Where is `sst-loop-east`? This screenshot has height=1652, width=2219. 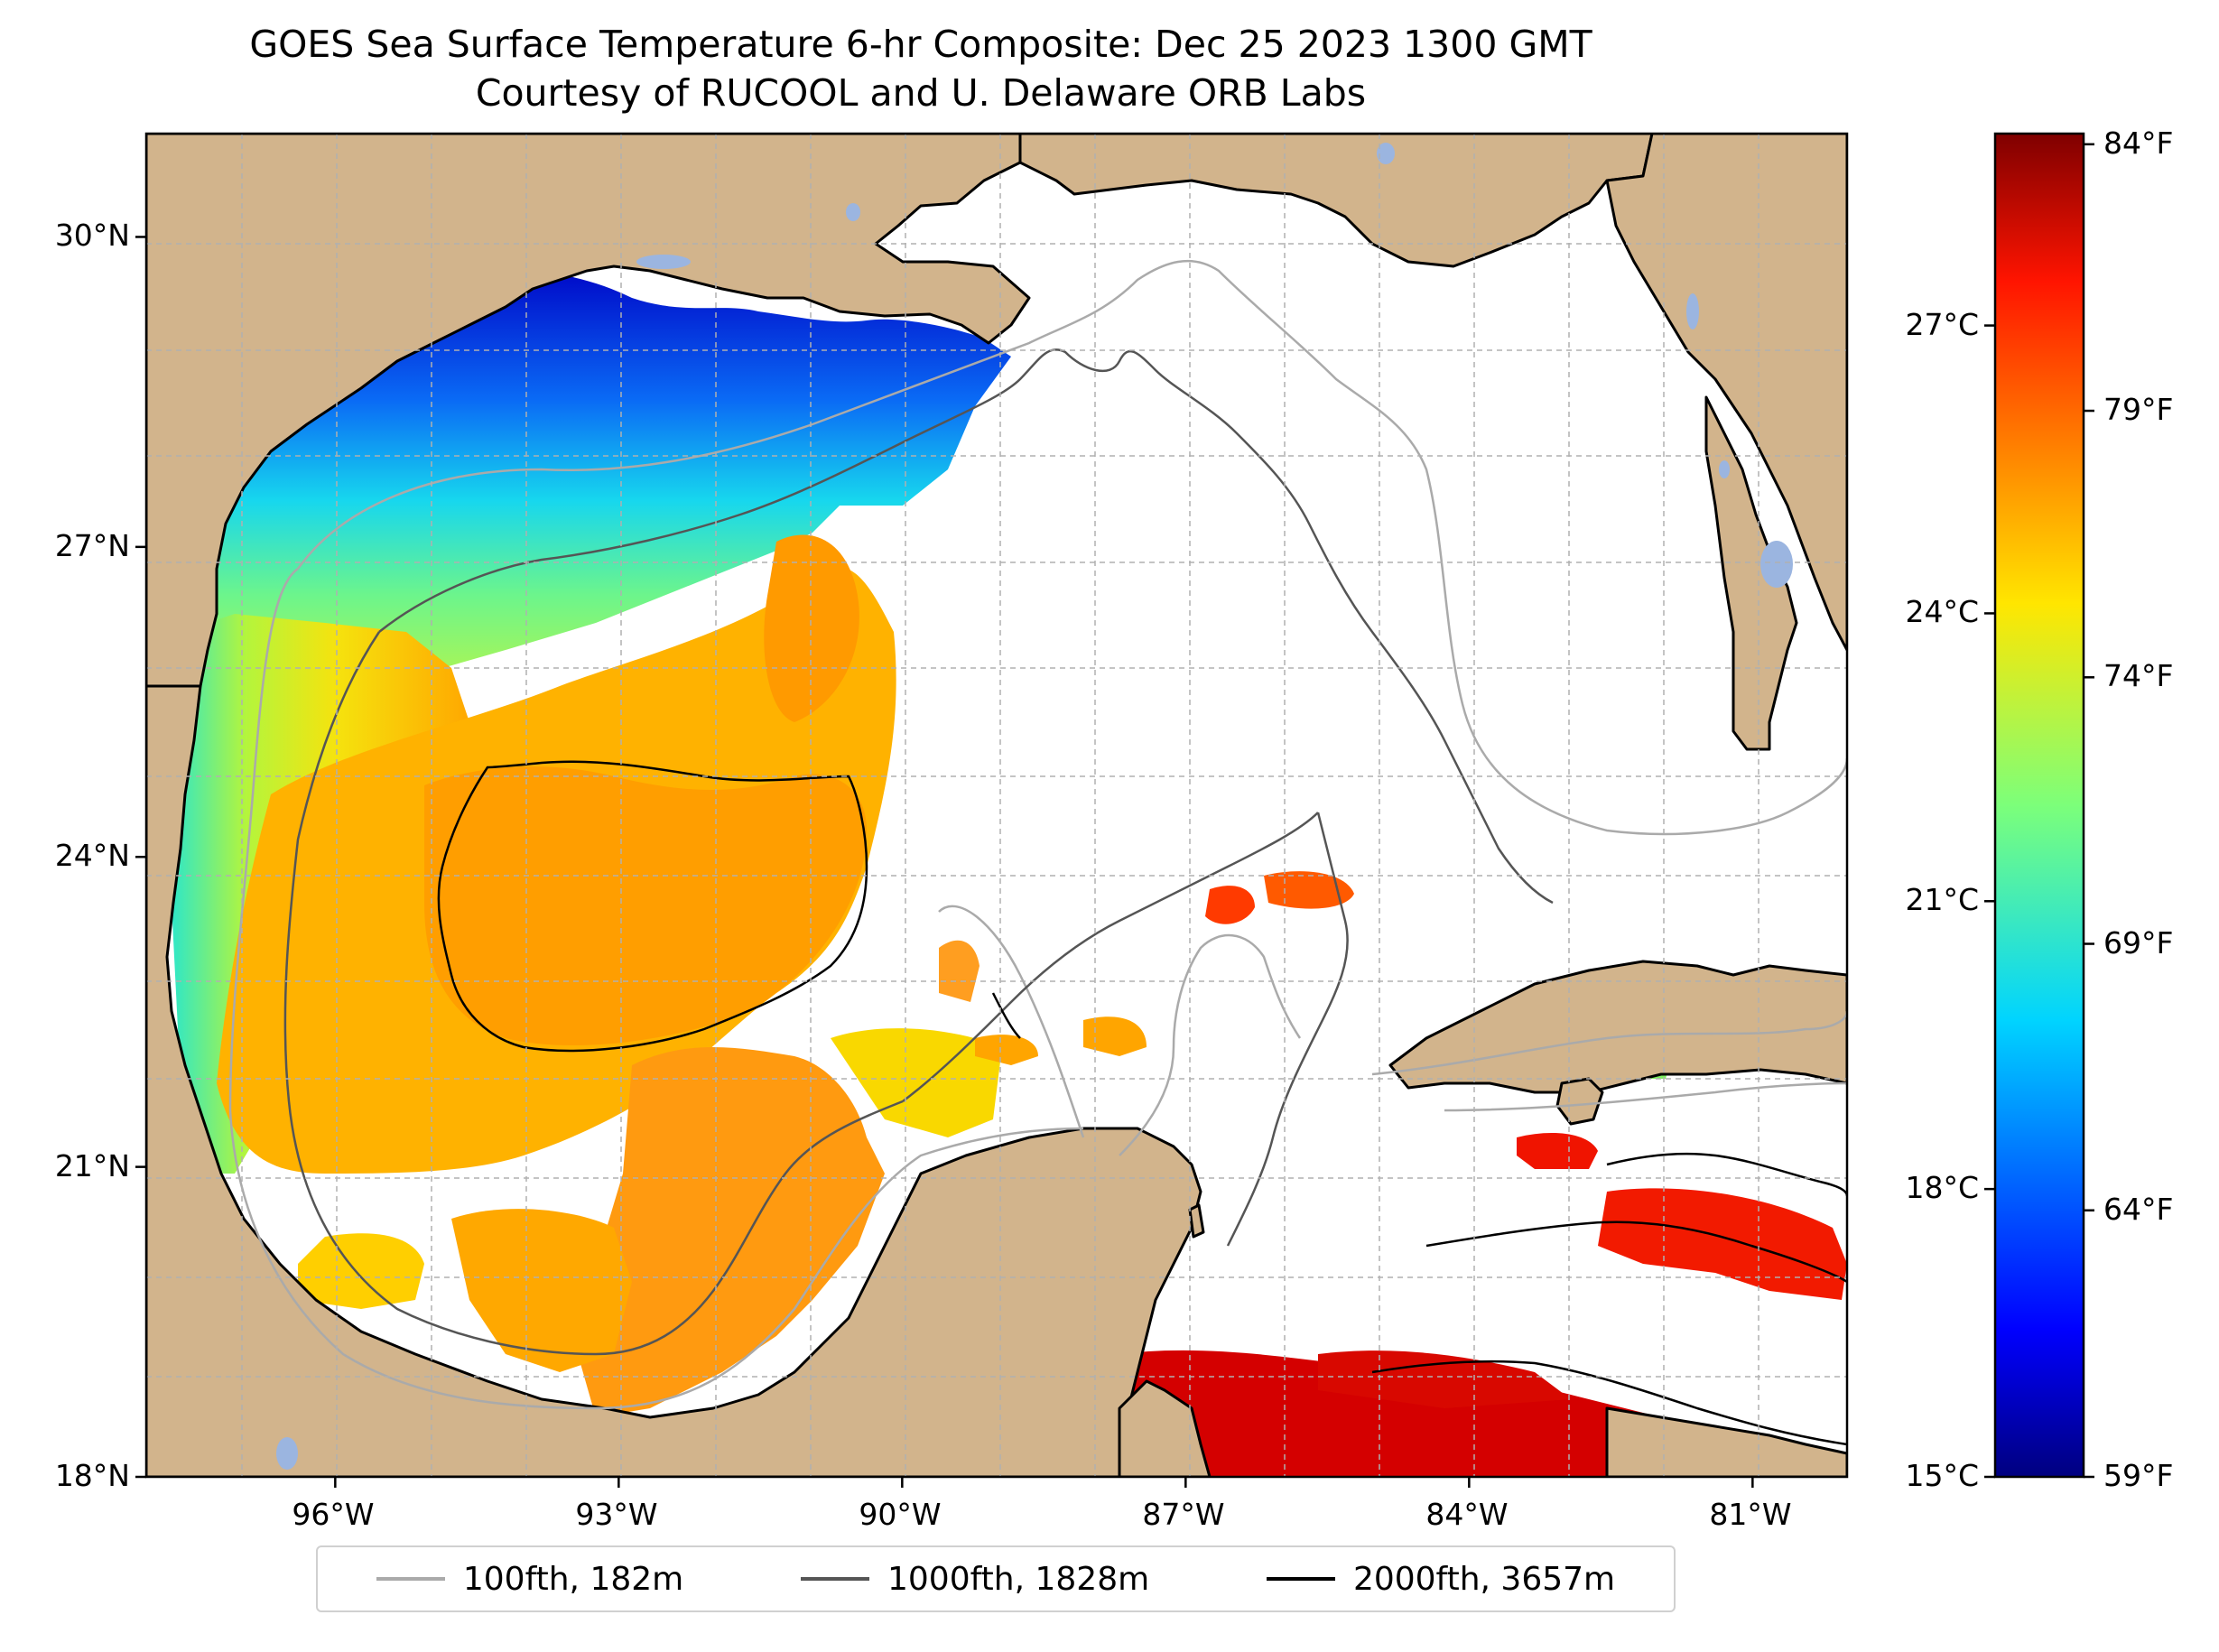 sst-loop-east is located at coordinates (811, 628).